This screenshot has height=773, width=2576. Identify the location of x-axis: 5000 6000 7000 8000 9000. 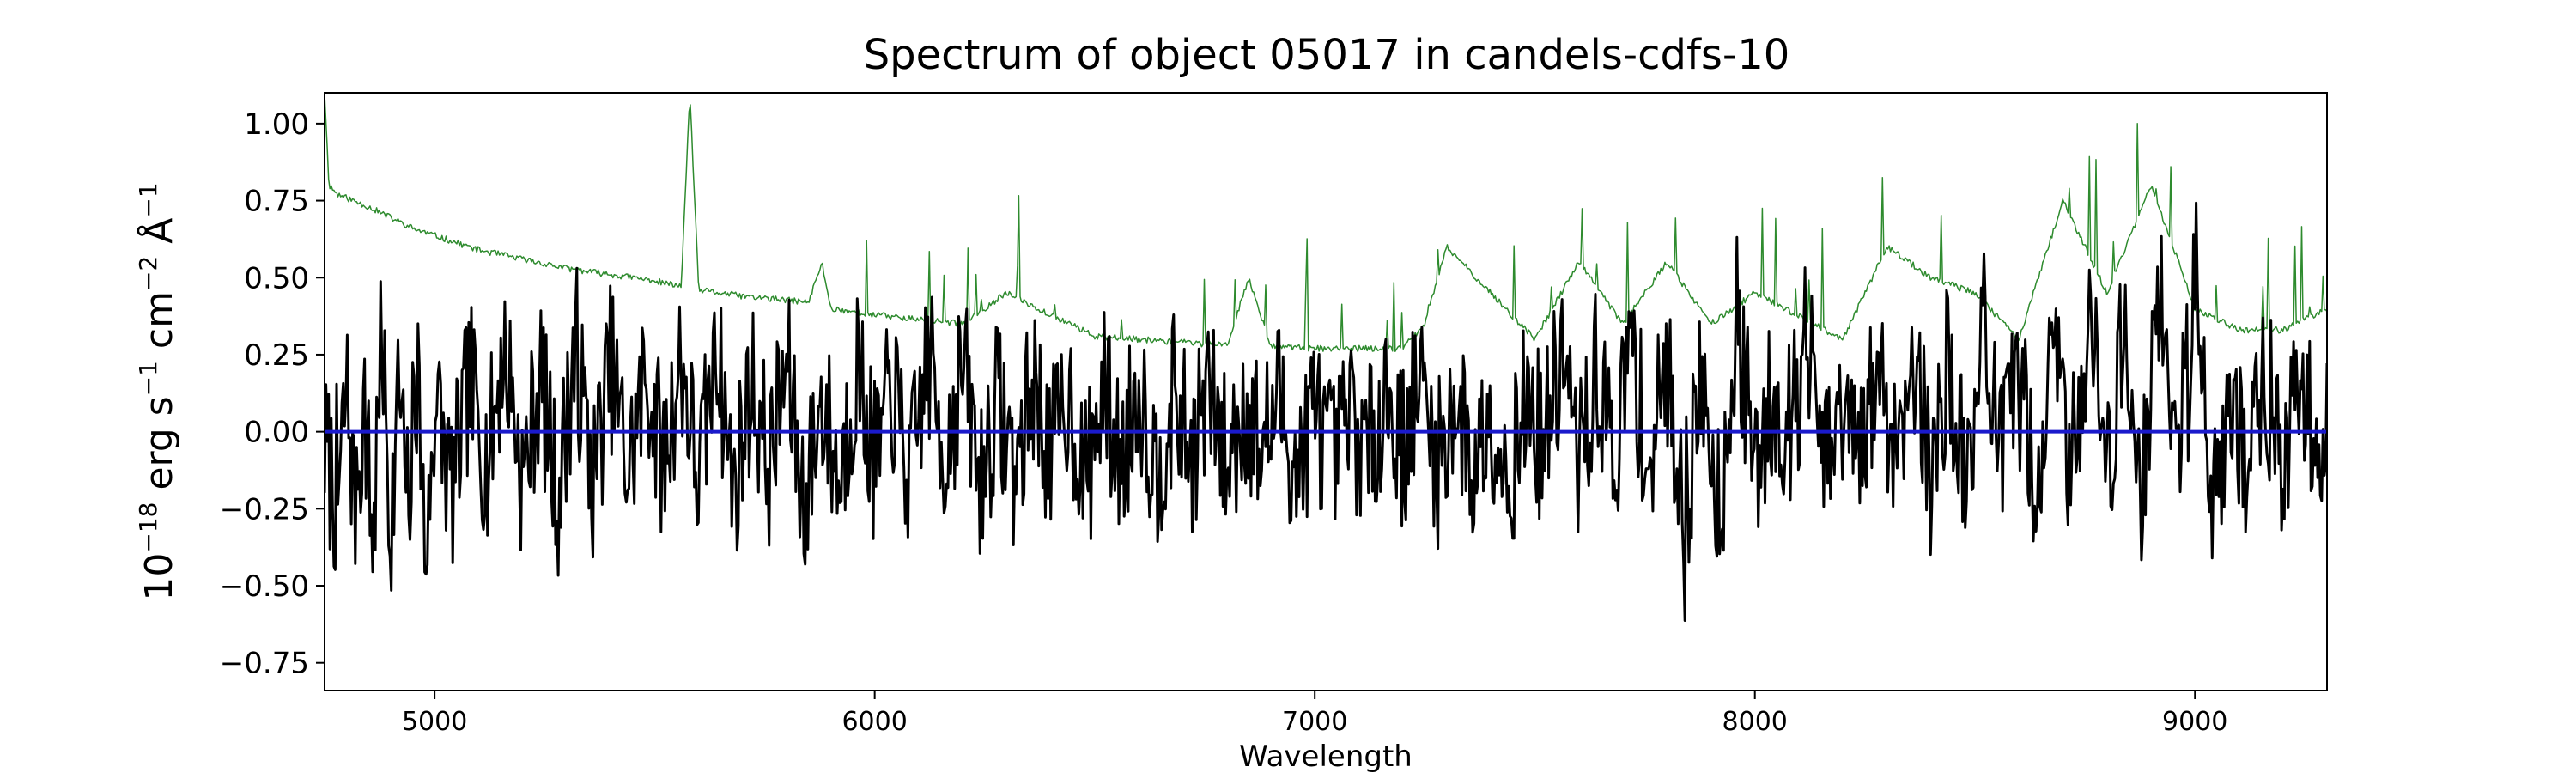
(1314, 714).